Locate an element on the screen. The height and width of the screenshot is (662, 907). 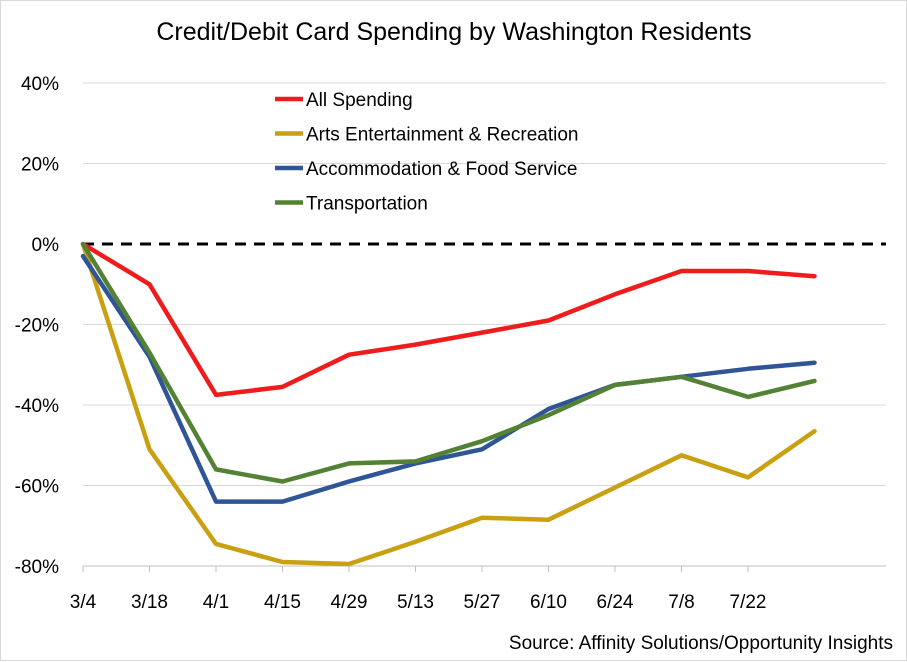
y-tick-label: 40% is located at coordinates (40, 84).